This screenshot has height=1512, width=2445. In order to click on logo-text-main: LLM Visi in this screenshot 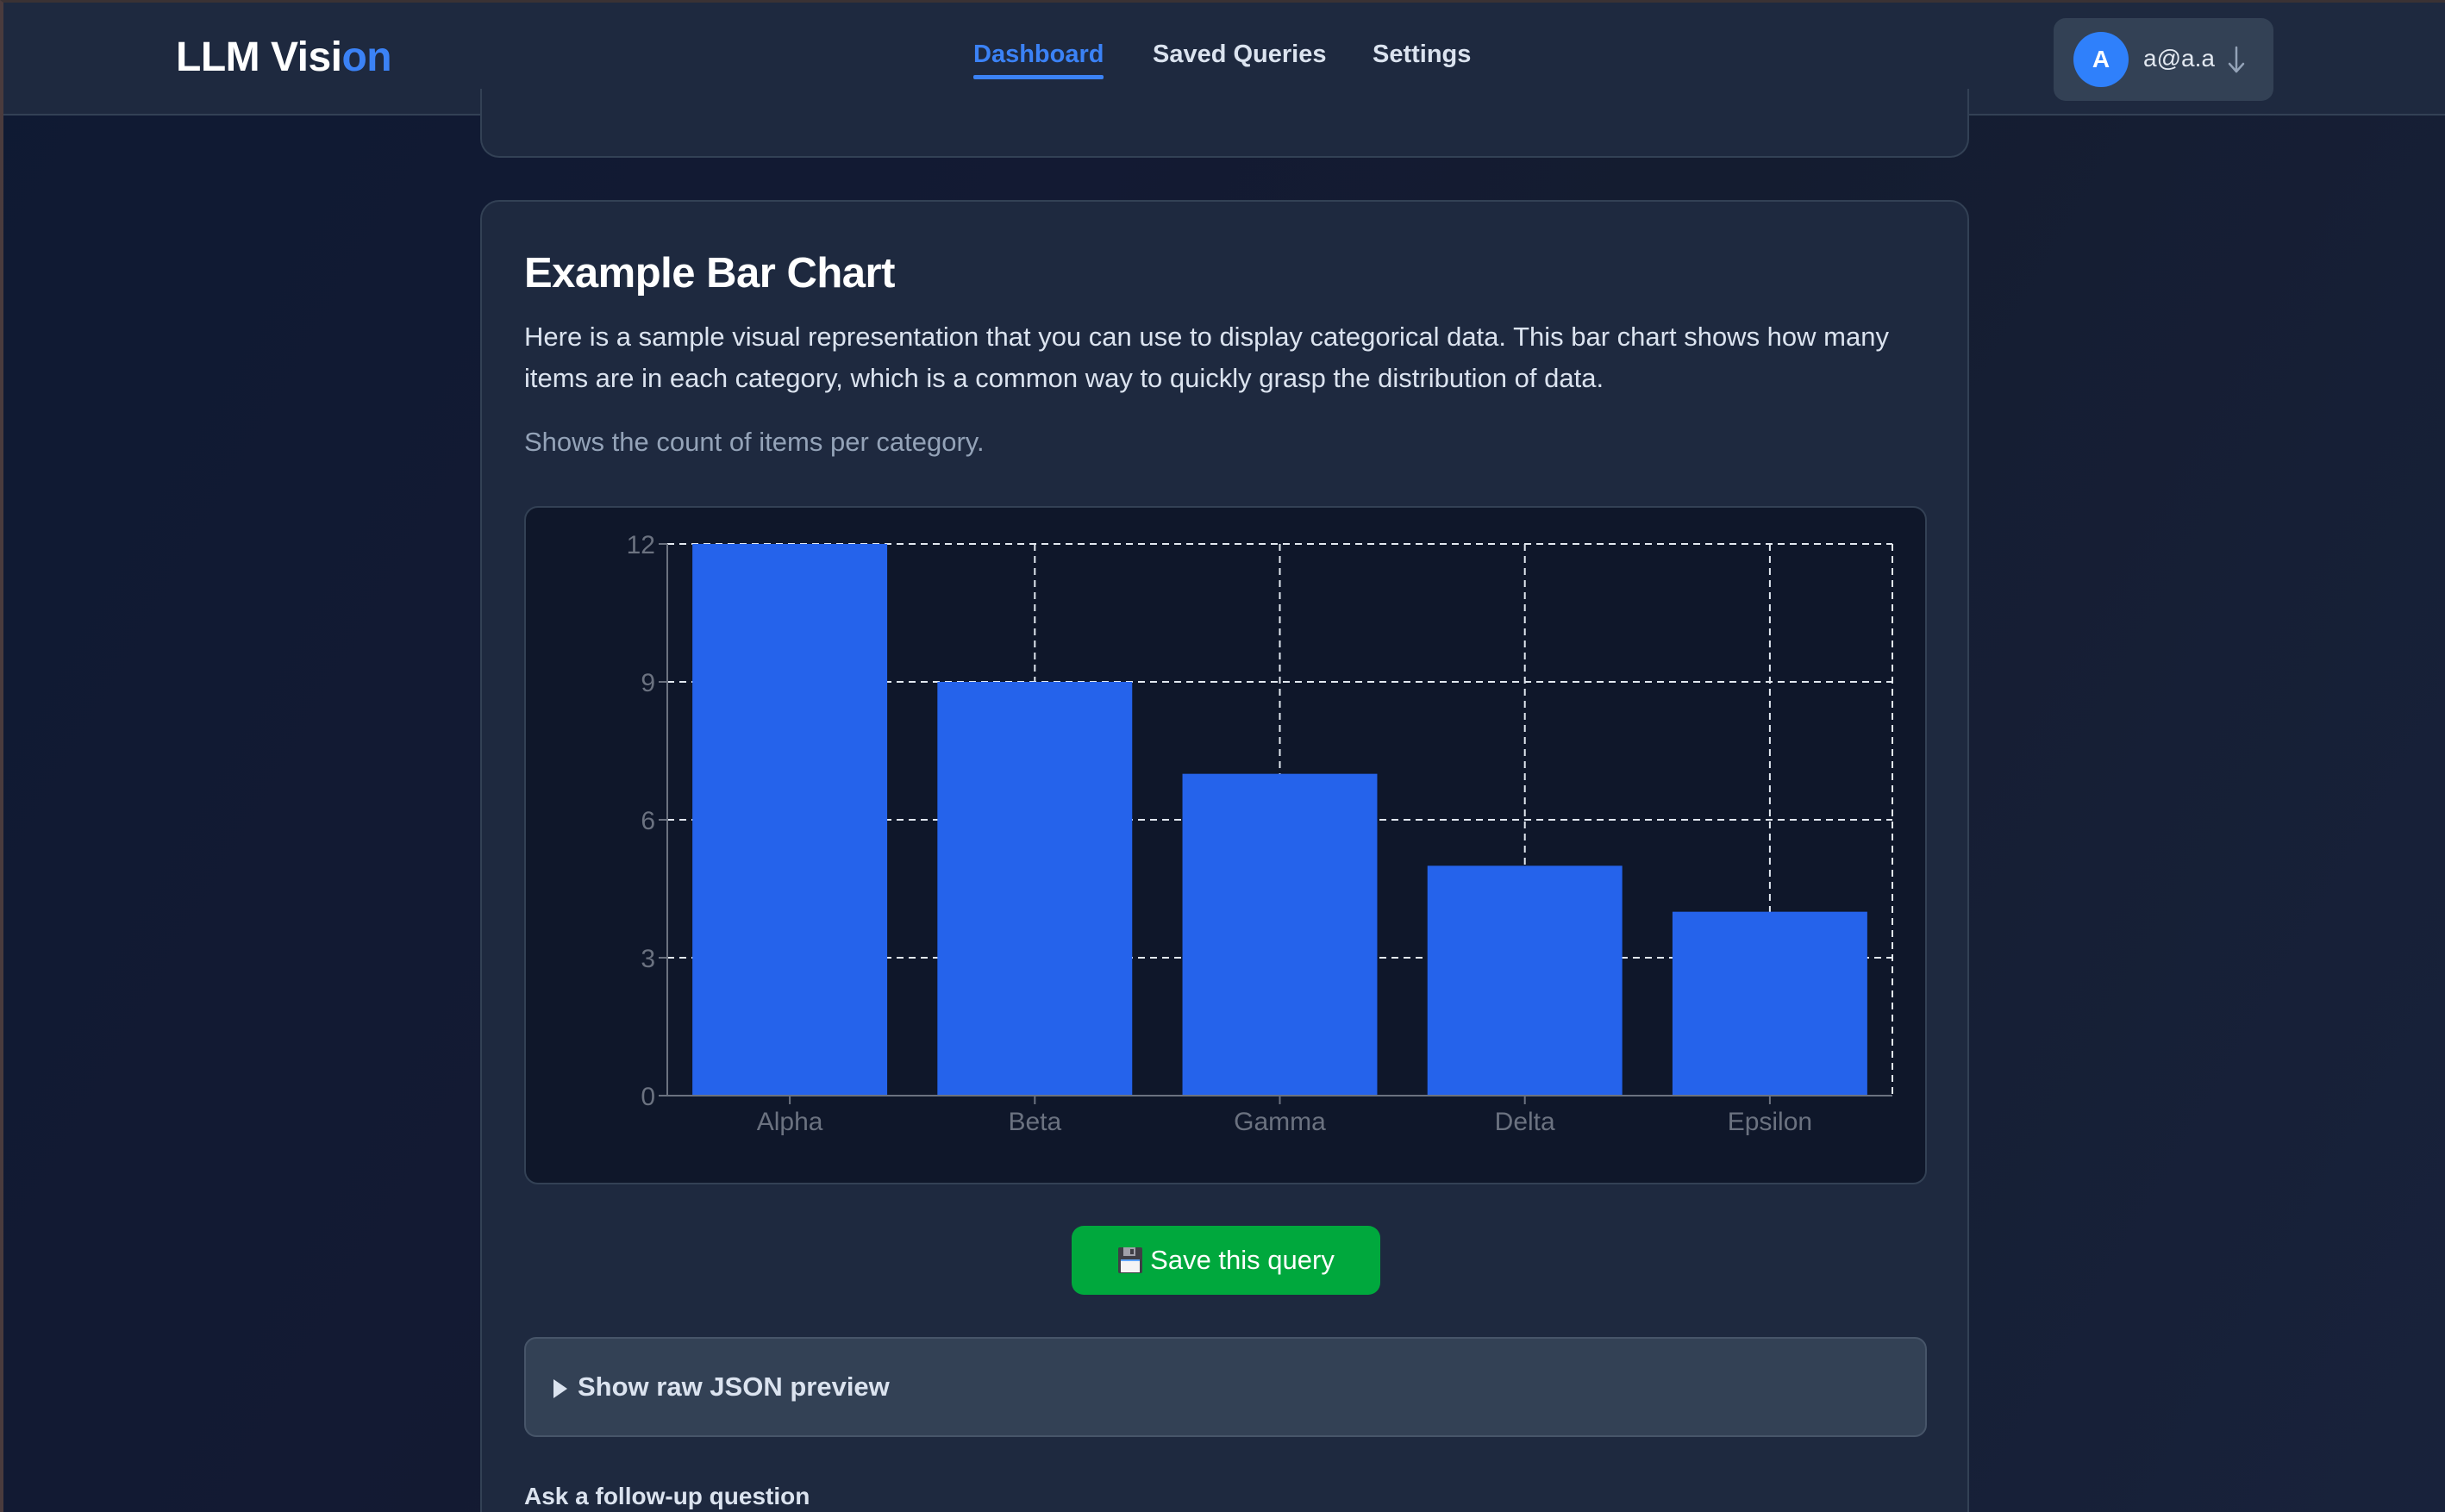, I will do `click(259, 57)`.